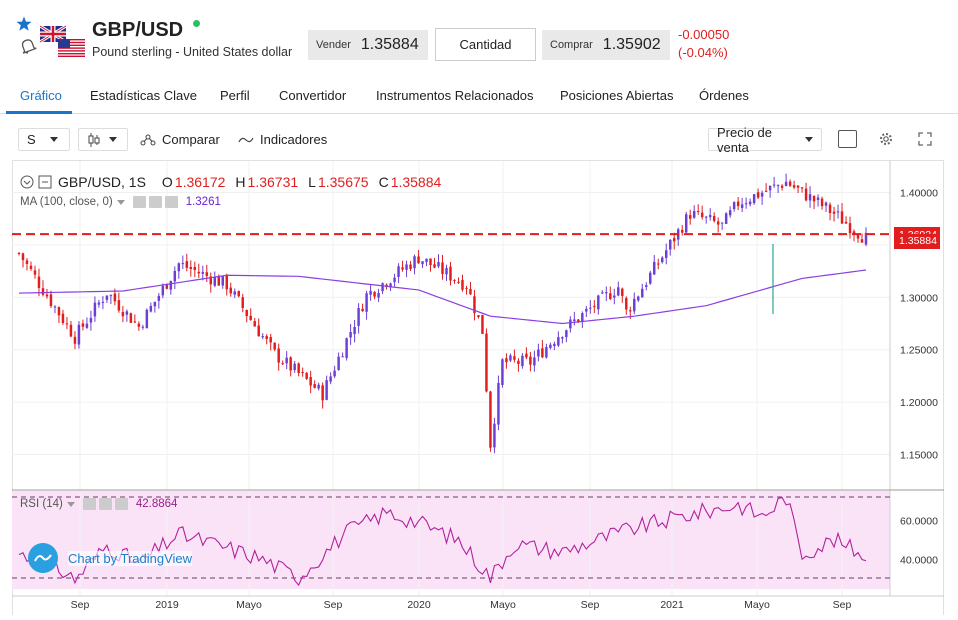 This screenshot has height=620, width=958. Describe the element at coordinates (925, 139) in the screenshot. I see `fullscreen-icon` at that location.